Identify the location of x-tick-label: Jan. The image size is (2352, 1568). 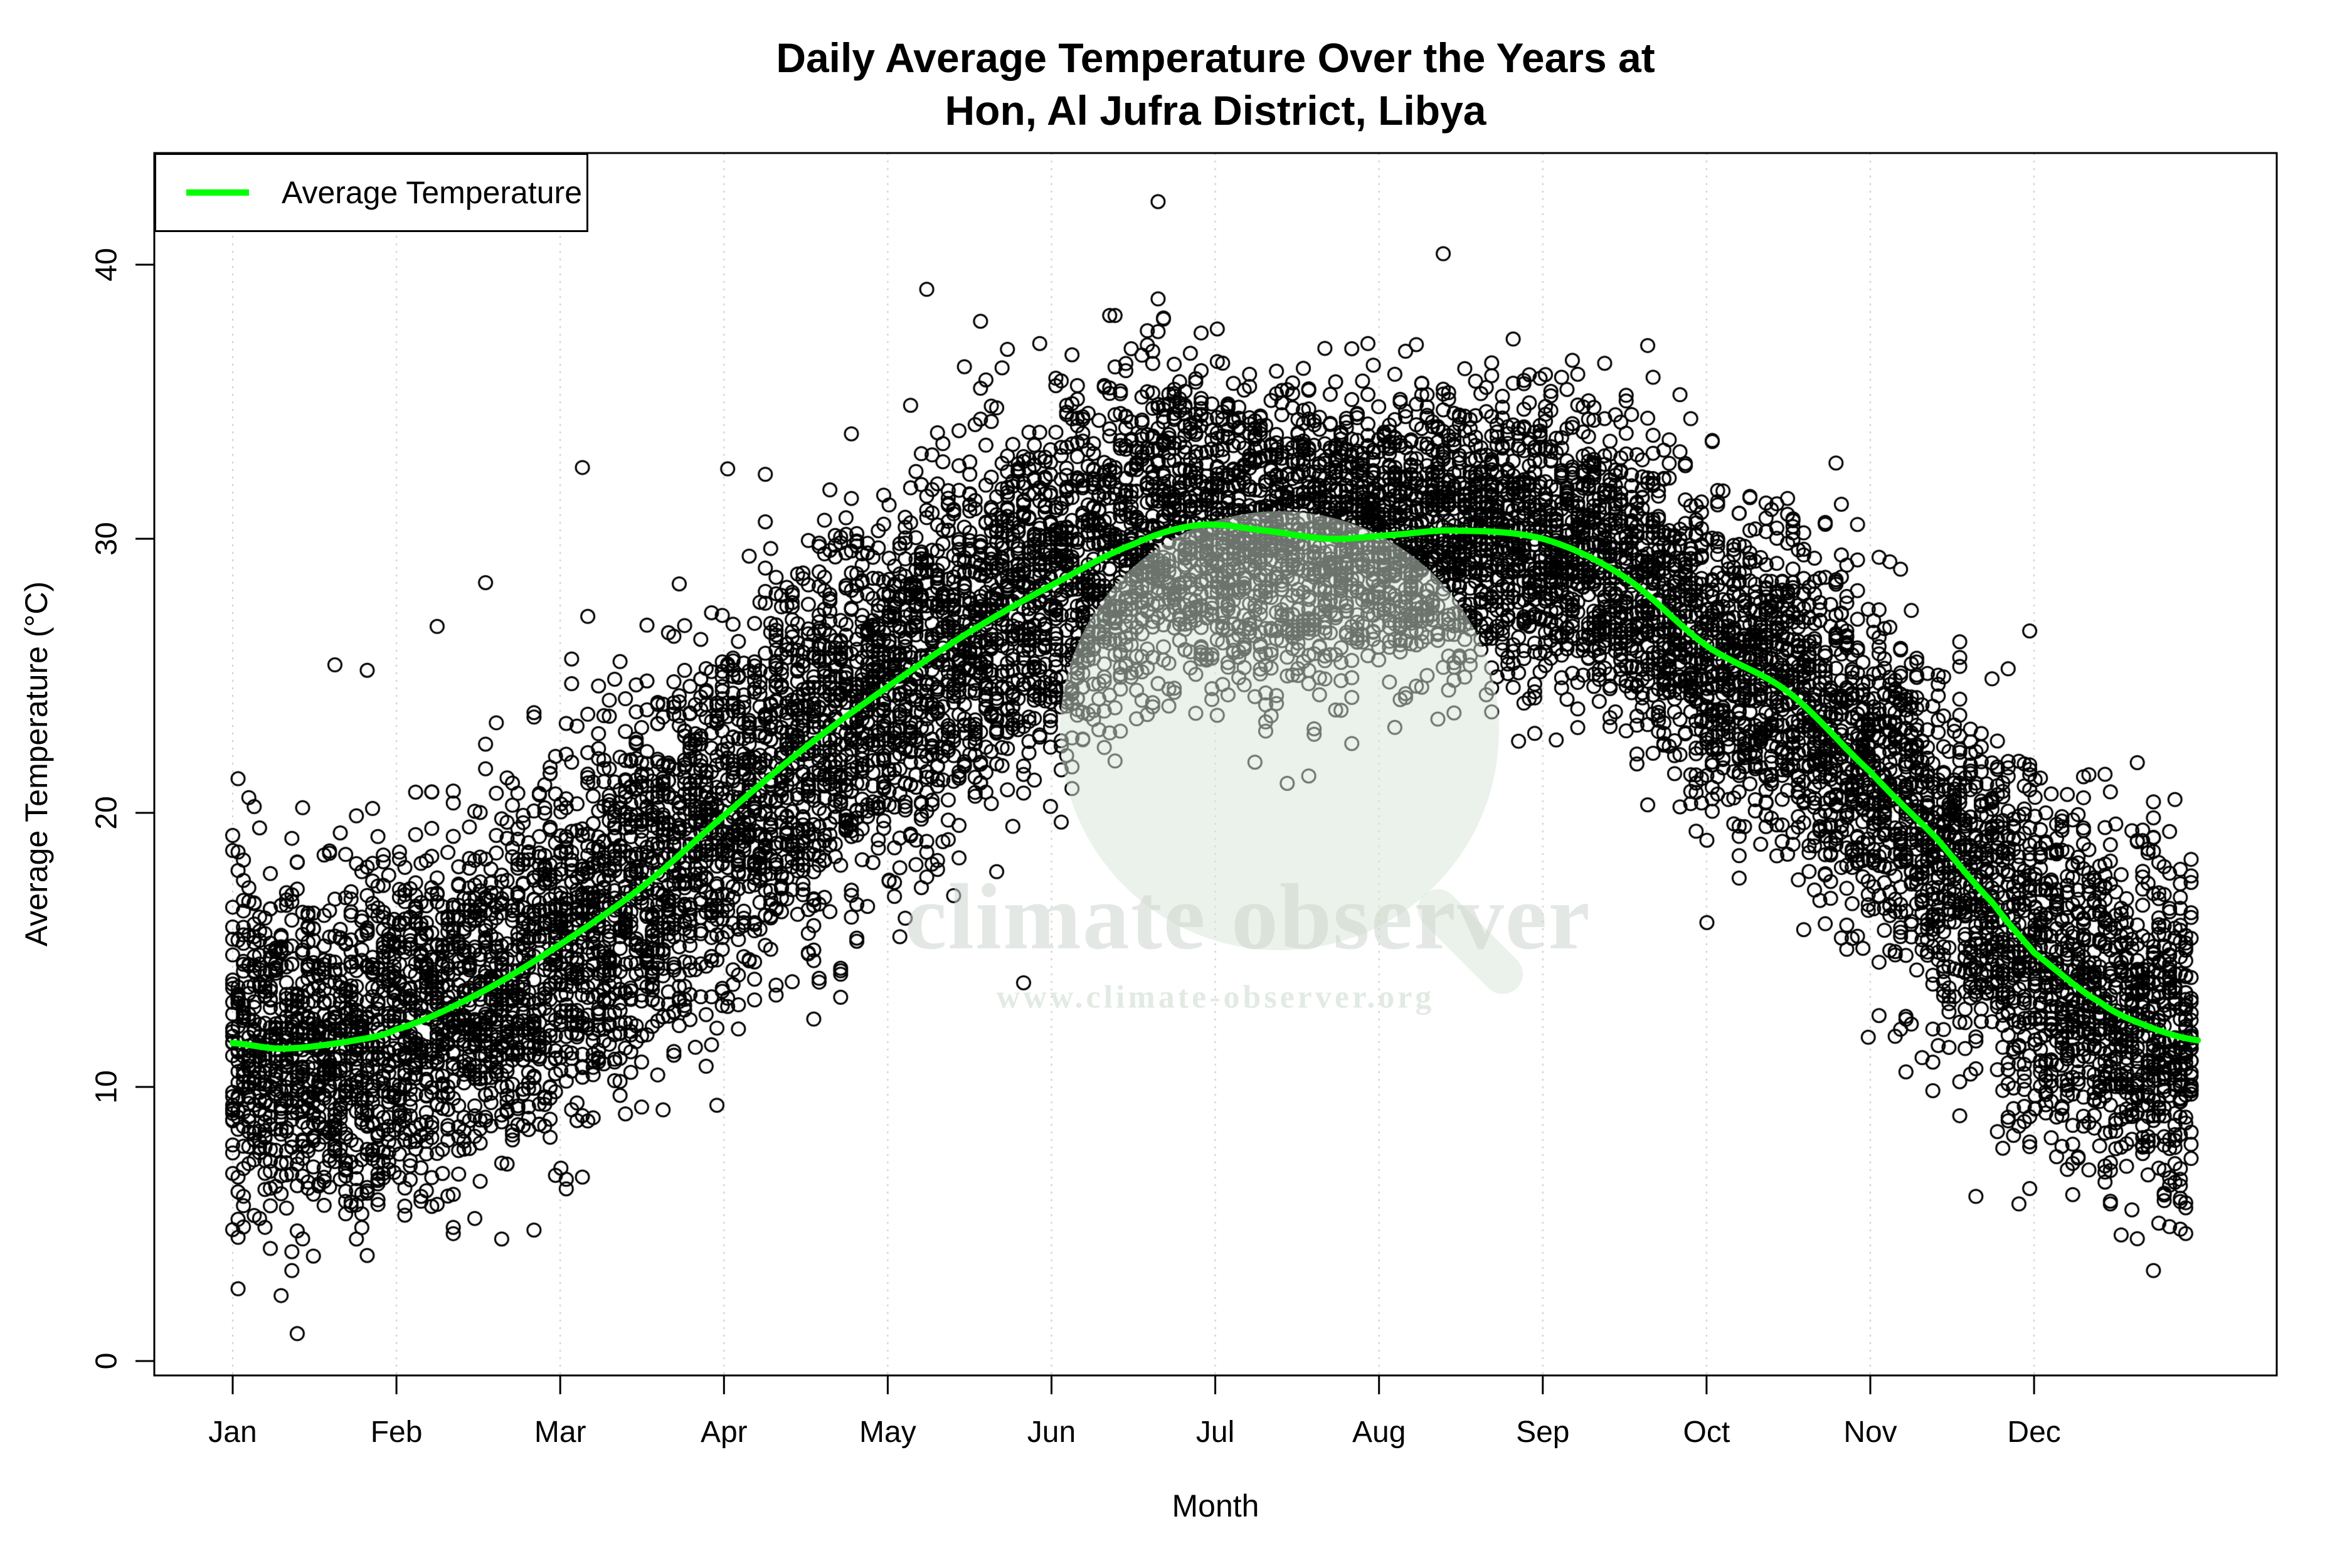
(232, 1432).